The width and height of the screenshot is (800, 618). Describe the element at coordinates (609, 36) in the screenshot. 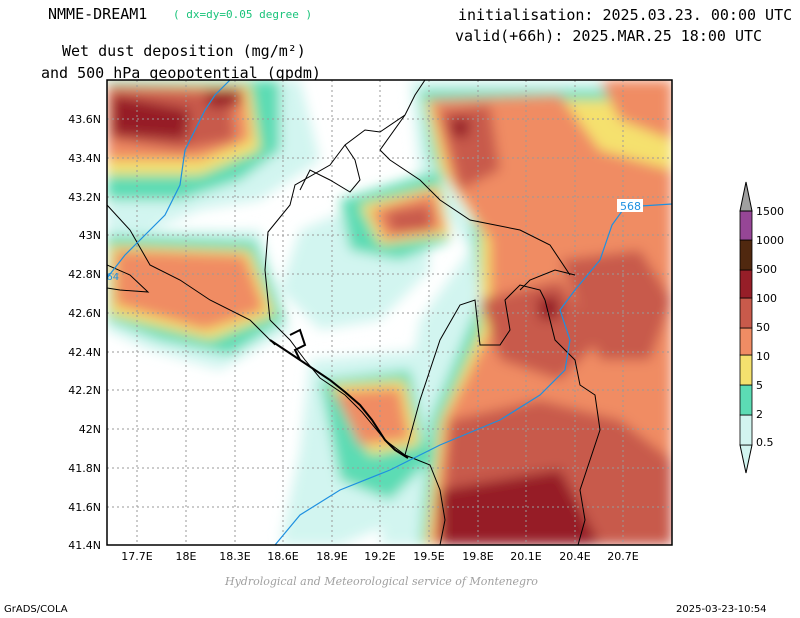

I see `valid-time: valid(+66h): 2025.MAR.25 18:00 UTC` at that location.